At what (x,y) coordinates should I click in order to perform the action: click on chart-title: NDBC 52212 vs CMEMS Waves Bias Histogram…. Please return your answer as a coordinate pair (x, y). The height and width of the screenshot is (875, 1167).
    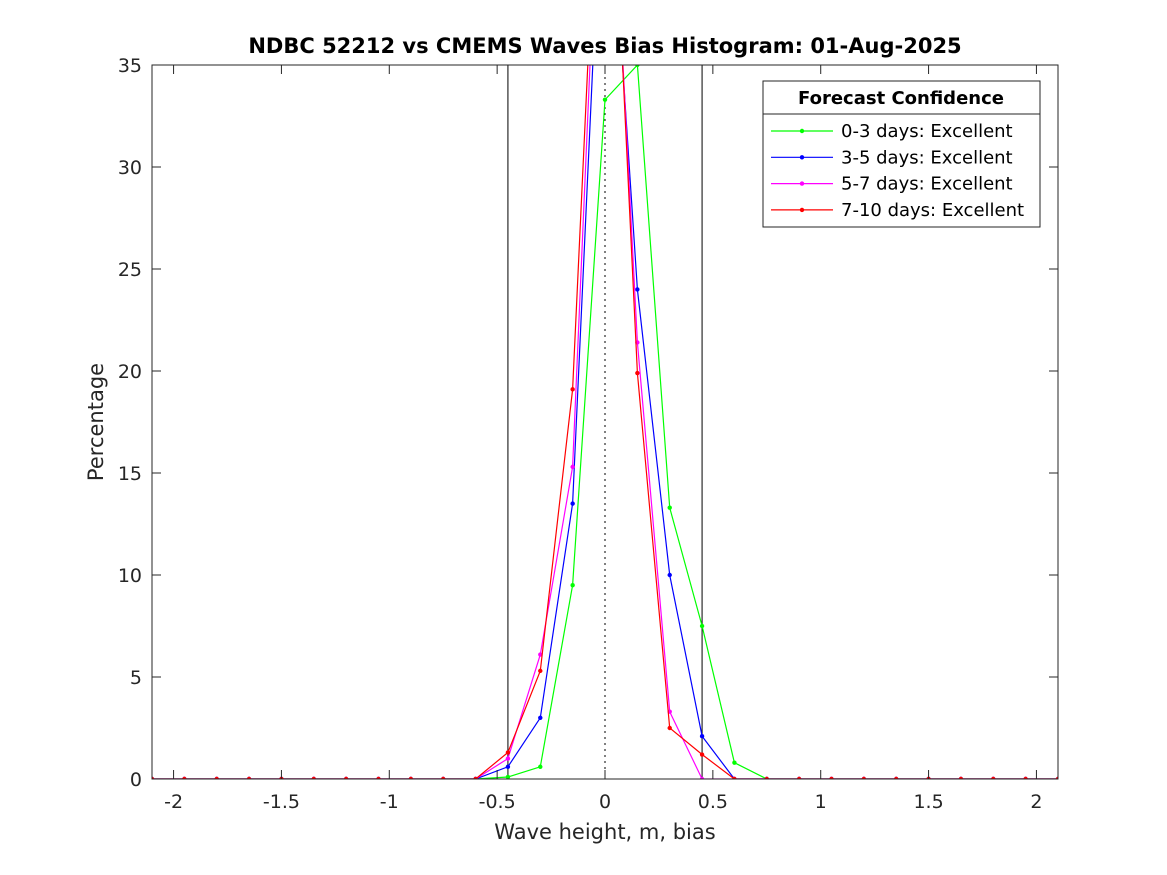
    Looking at the image, I should click on (604, 46).